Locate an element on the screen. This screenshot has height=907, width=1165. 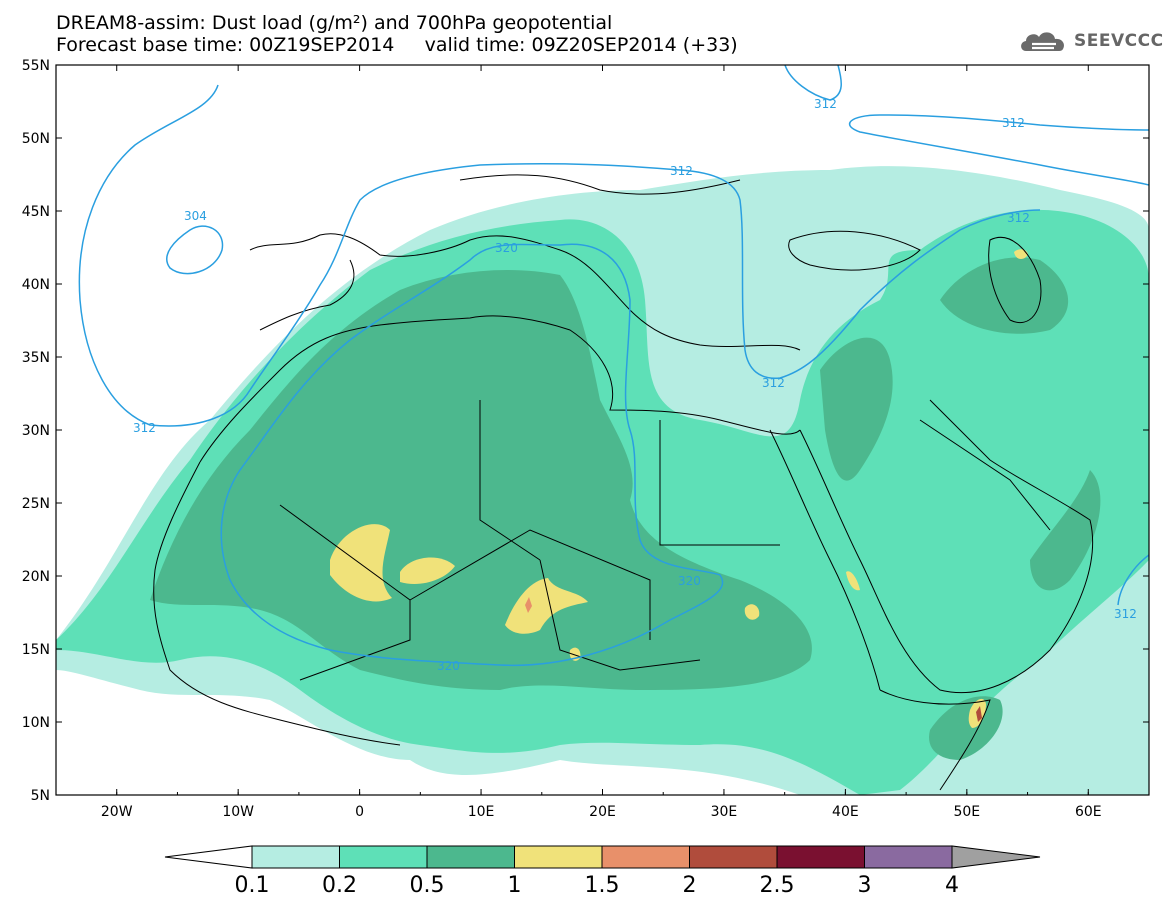
coastline-arabia is located at coordinates (946, 546).